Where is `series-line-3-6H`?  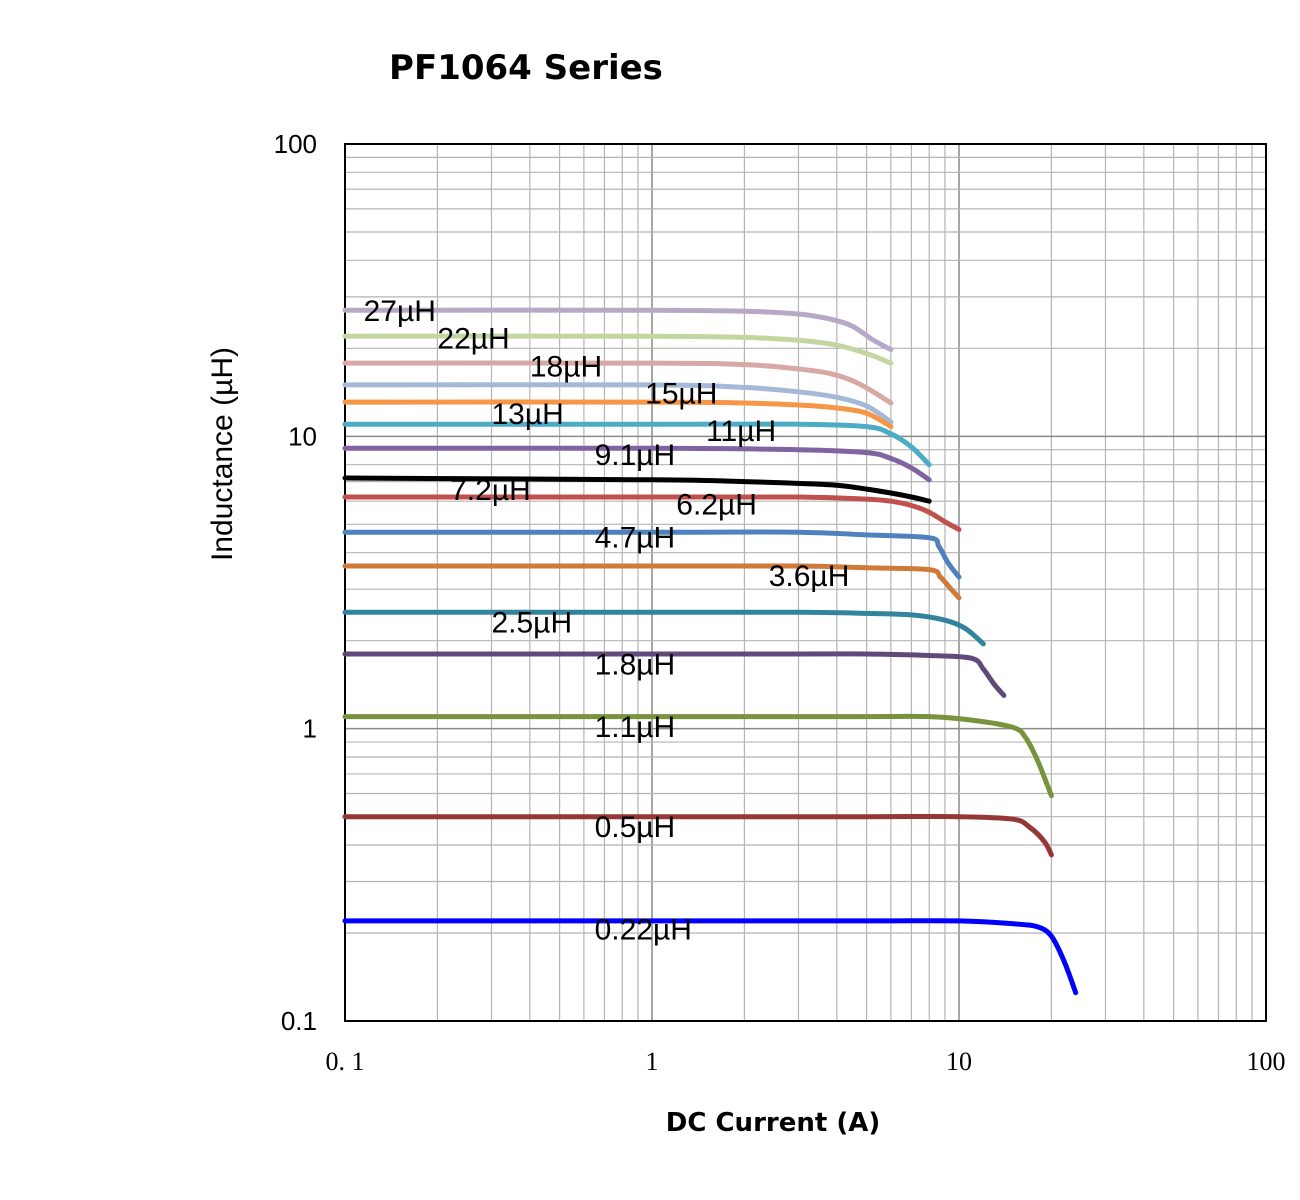
series-line-3-6H is located at coordinates (652, 582).